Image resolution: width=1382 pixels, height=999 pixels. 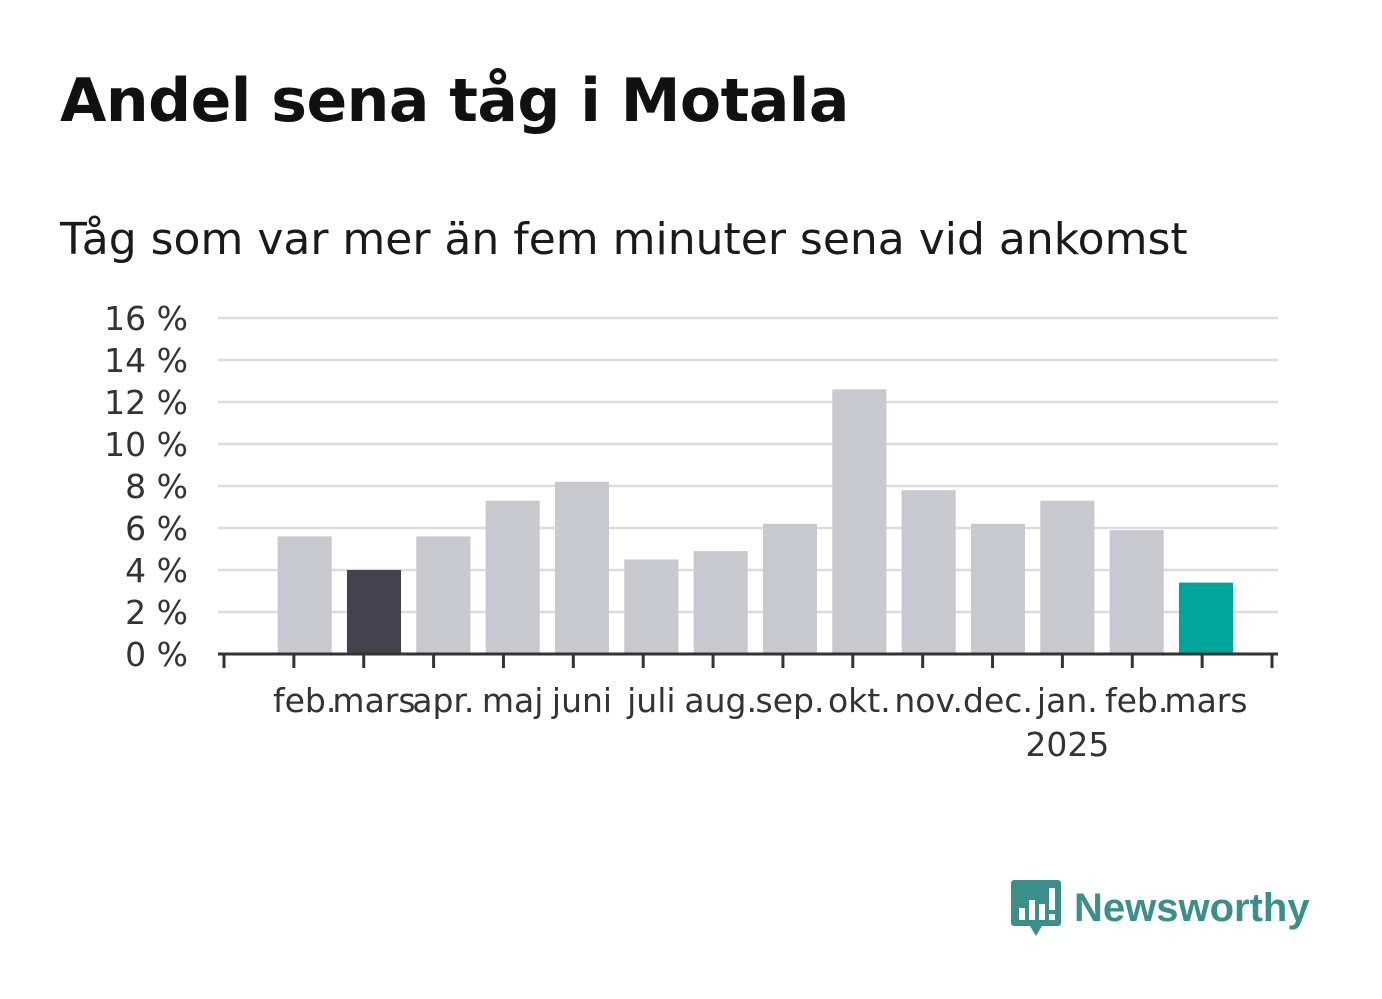 I want to click on y-tick-label: 6 %, so click(x=156, y=528).